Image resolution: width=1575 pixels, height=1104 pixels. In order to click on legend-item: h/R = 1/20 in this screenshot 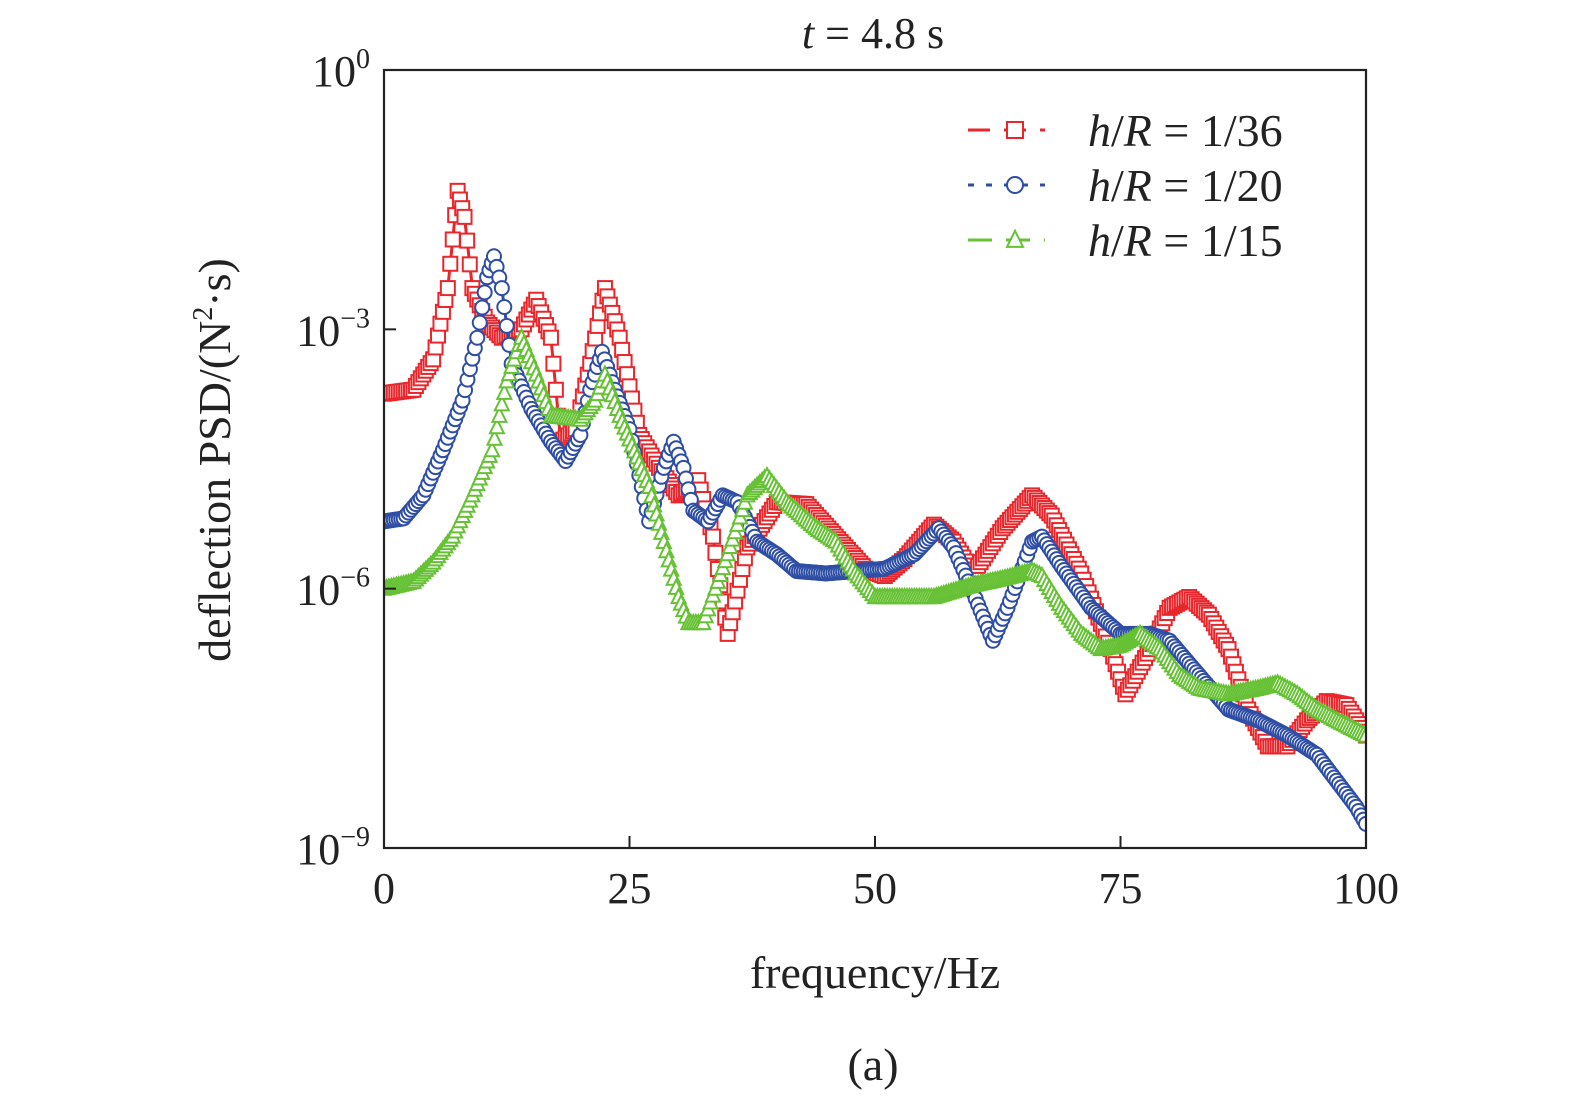, I will do `click(1125, 185)`.